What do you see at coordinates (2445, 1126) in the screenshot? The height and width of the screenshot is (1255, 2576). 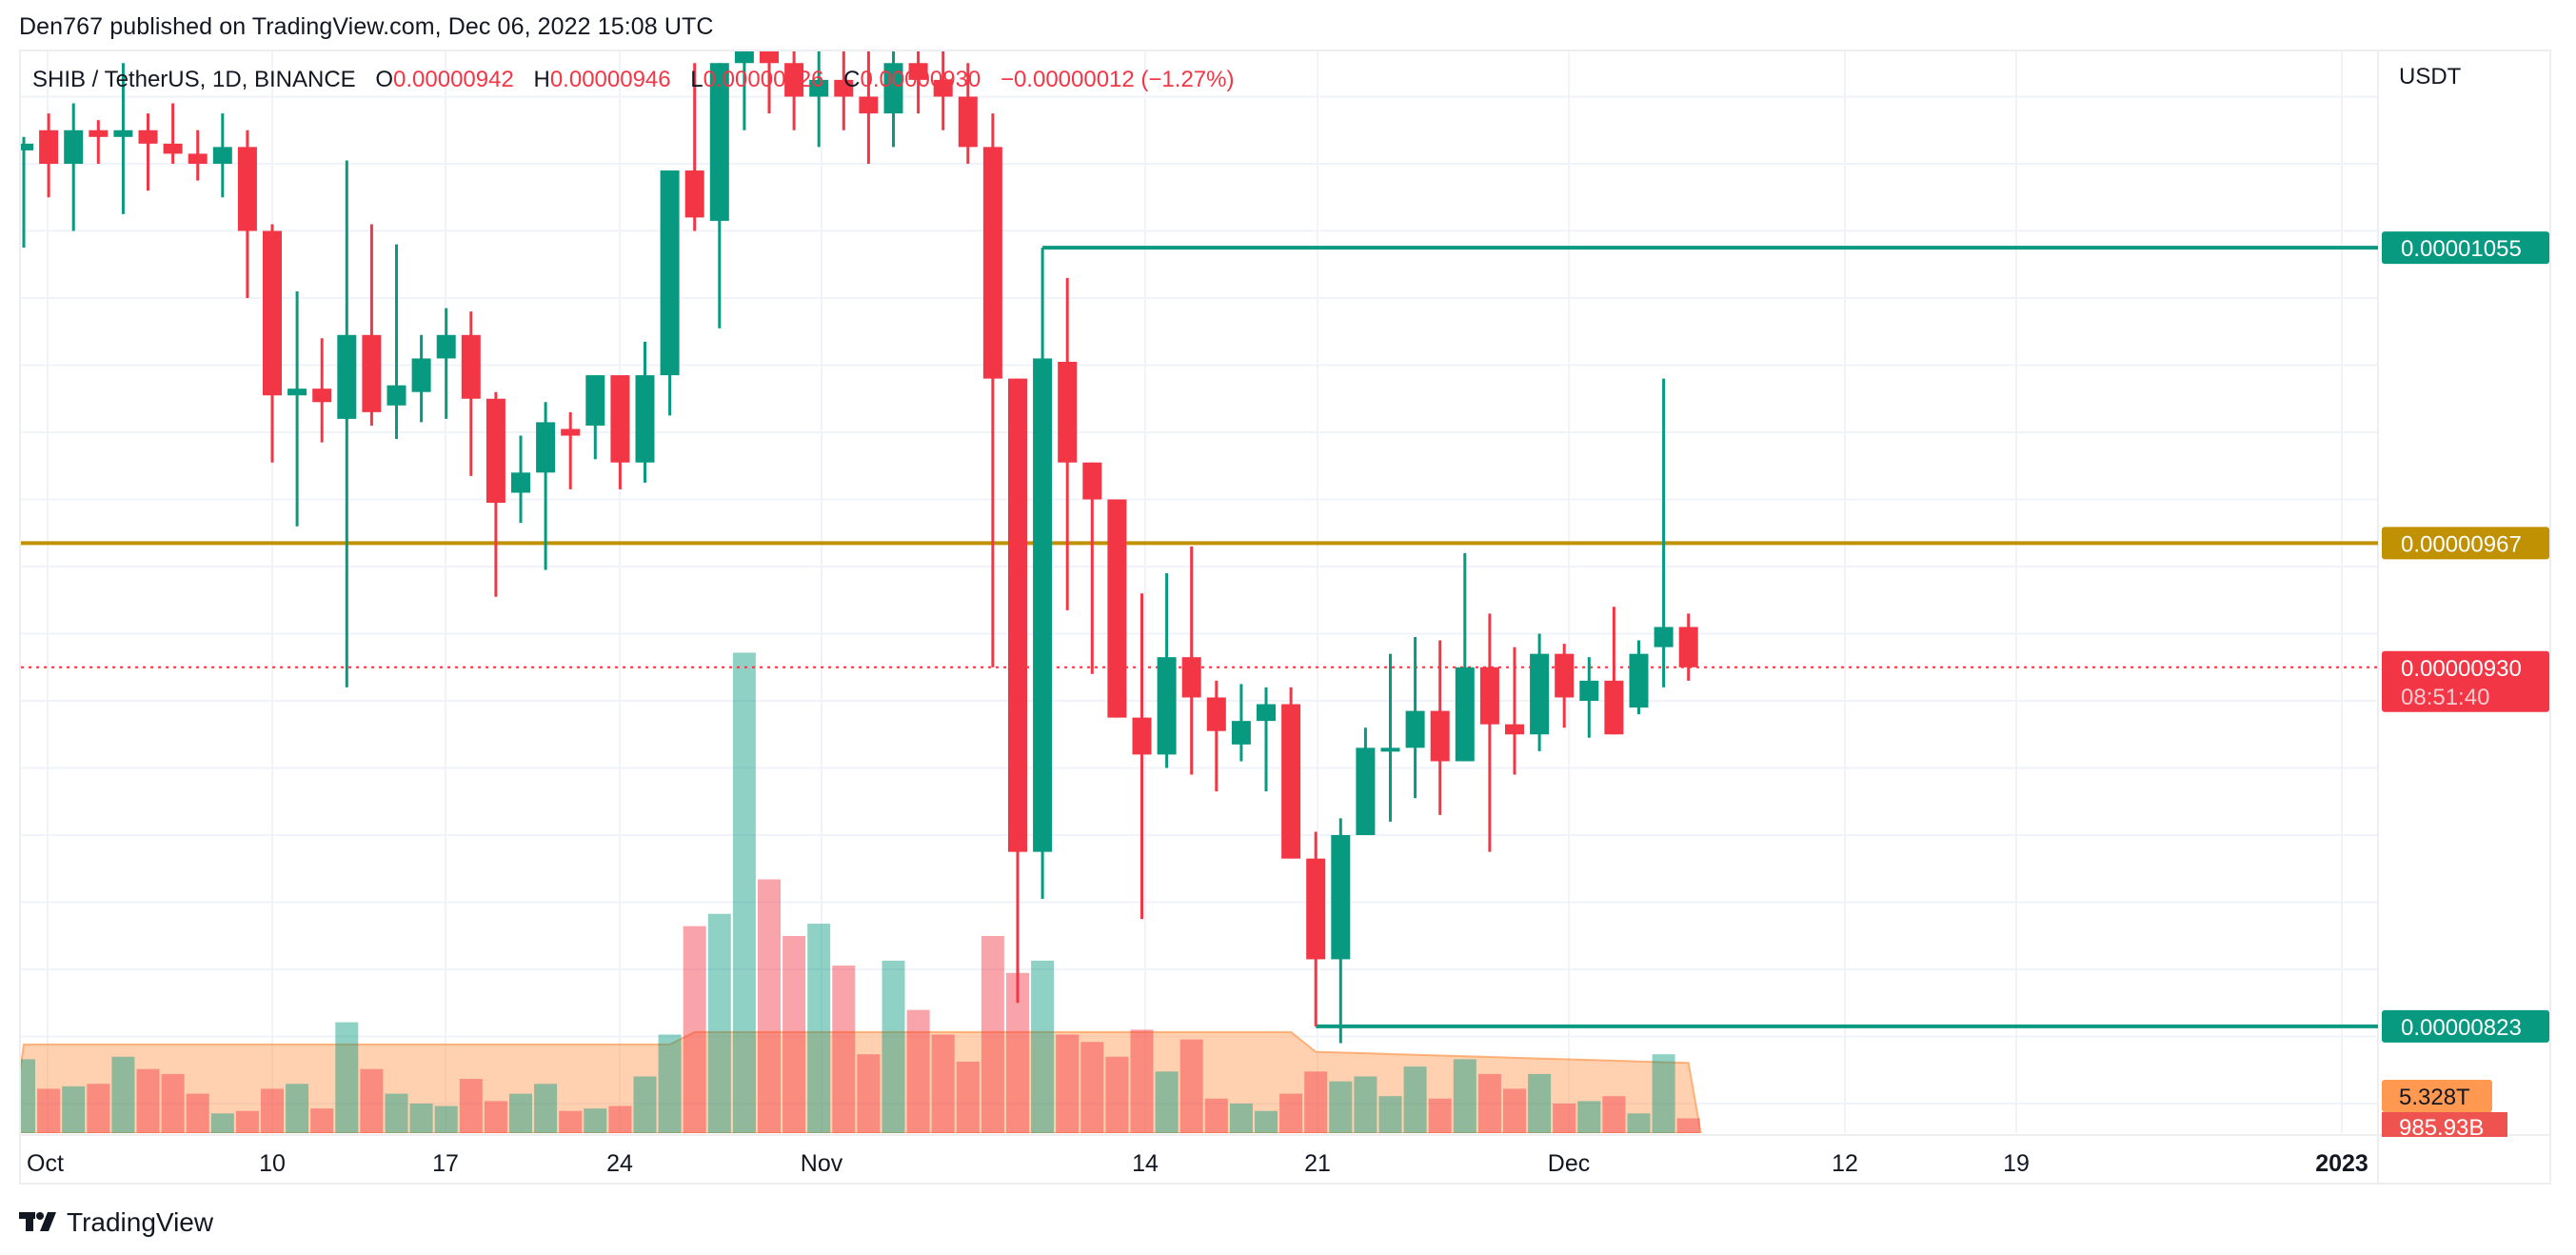 I see `volume-badge: 985.93B` at bounding box center [2445, 1126].